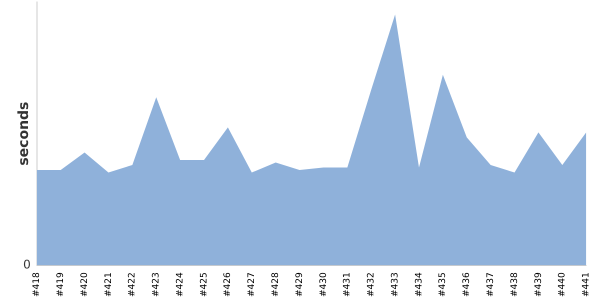  I want to click on x-tick-label: #420, so click(85, 285).